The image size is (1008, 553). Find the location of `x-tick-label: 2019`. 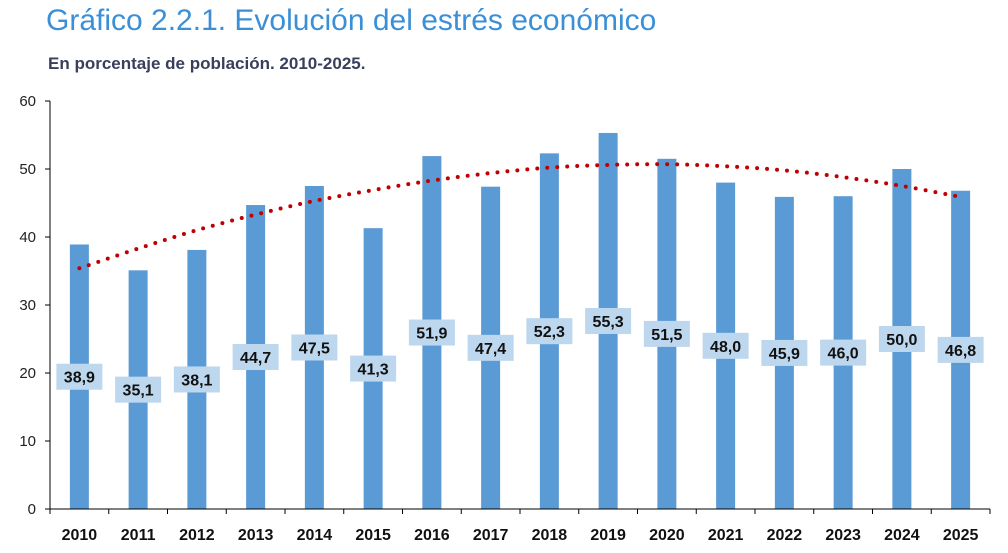

x-tick-label: 2019 is located at coordinates (608, 535).